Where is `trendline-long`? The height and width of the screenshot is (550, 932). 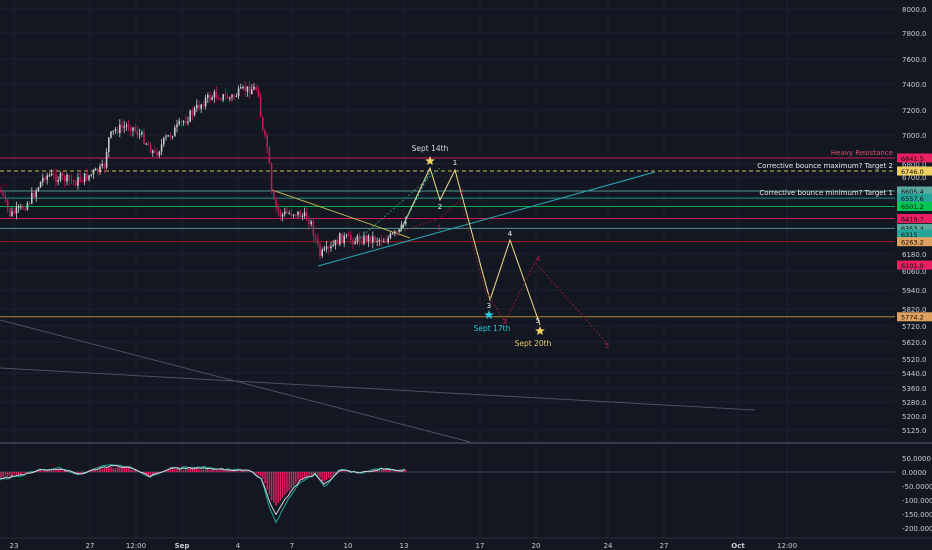
trendline-long is located at coordinates (378, 389).